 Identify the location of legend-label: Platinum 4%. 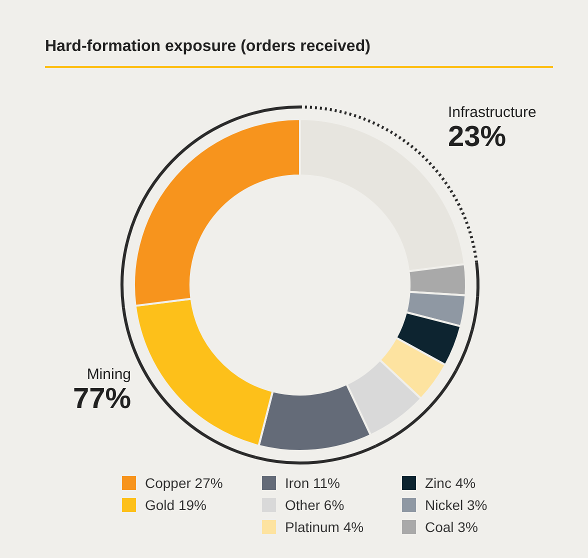
(324, 527).